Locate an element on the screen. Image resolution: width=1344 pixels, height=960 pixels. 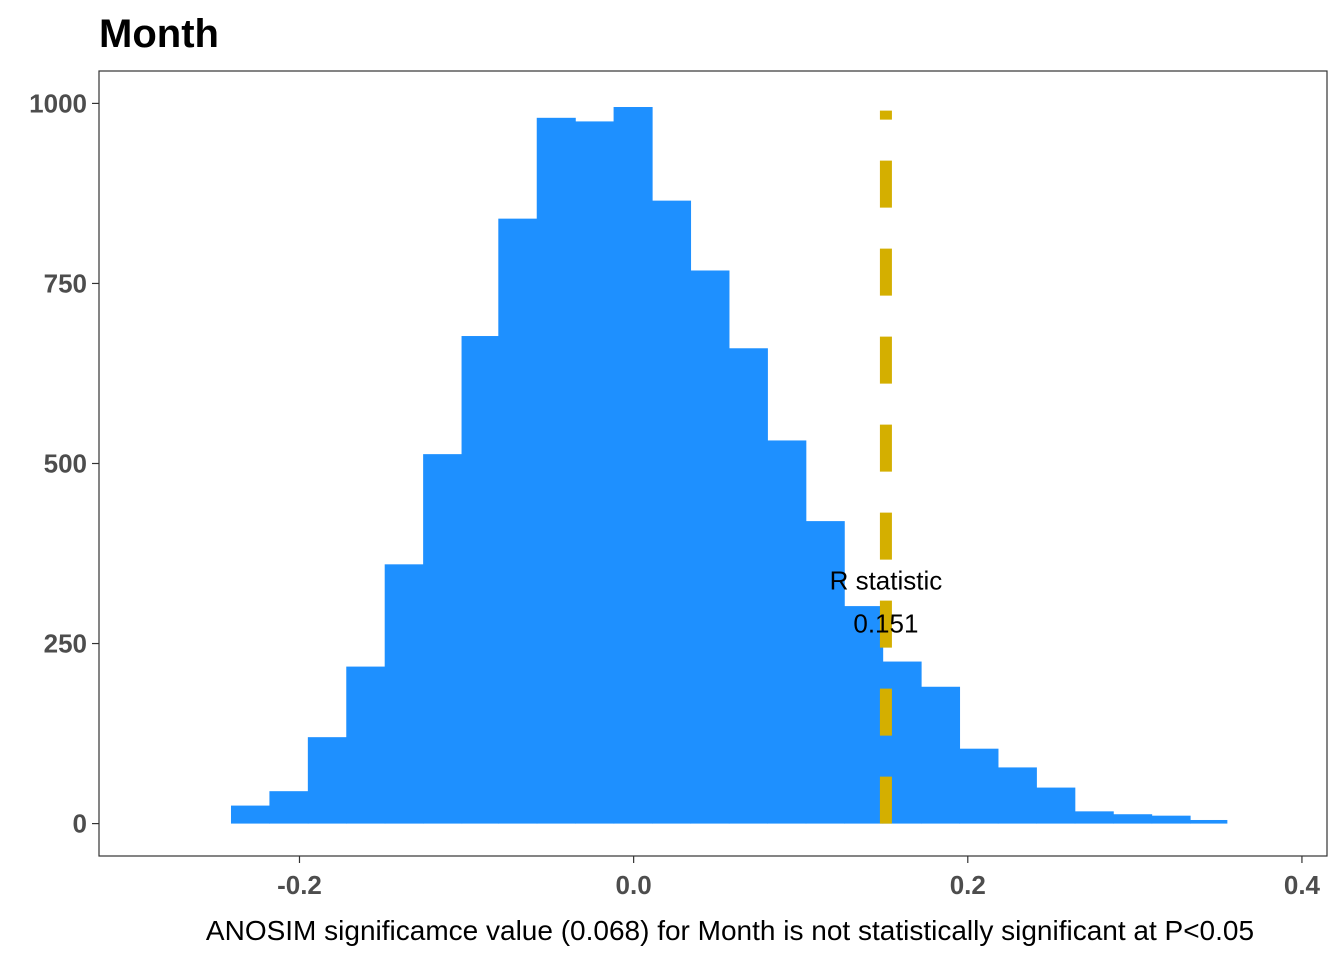
r-statistic-label: R statistic is located at coordinates (886, 581).